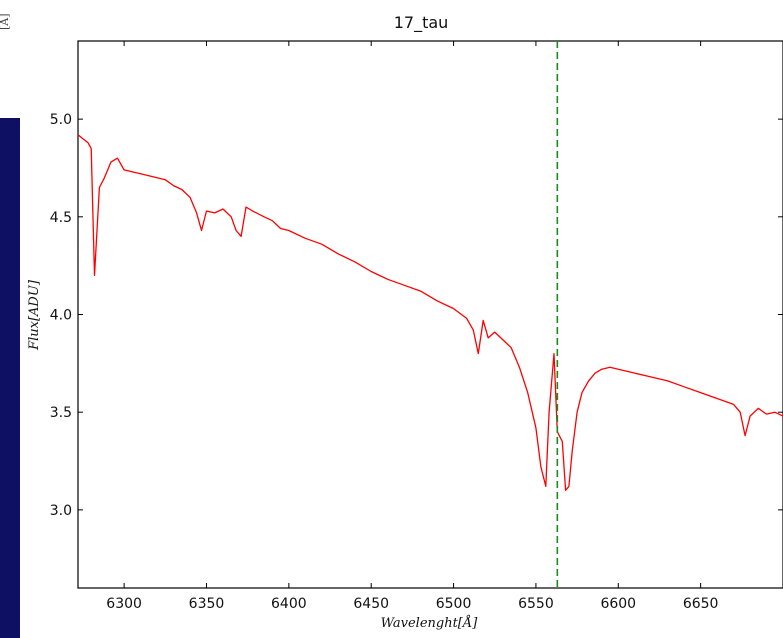  I want to click on chart-title: 17_tau, so click(421, 23).